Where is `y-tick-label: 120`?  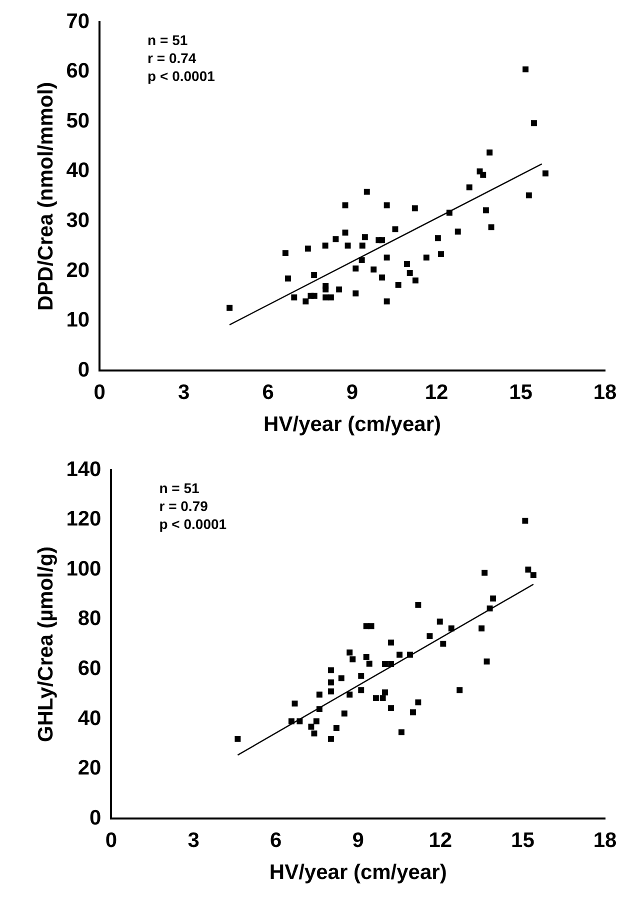 y-tick-label: 120 is located at coordinates (84, 519).